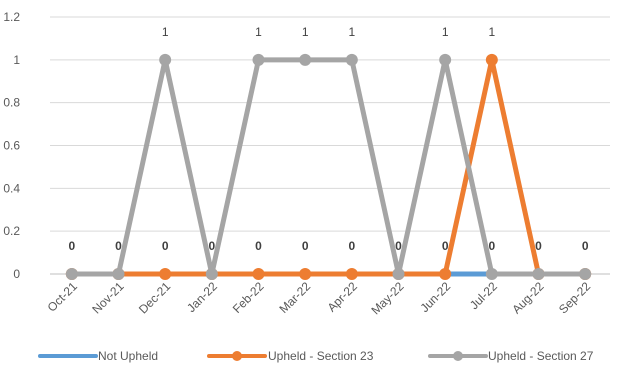 The image size is (623, 371). I want to click on x-tick-label: Jan-22, so click(202, 297).